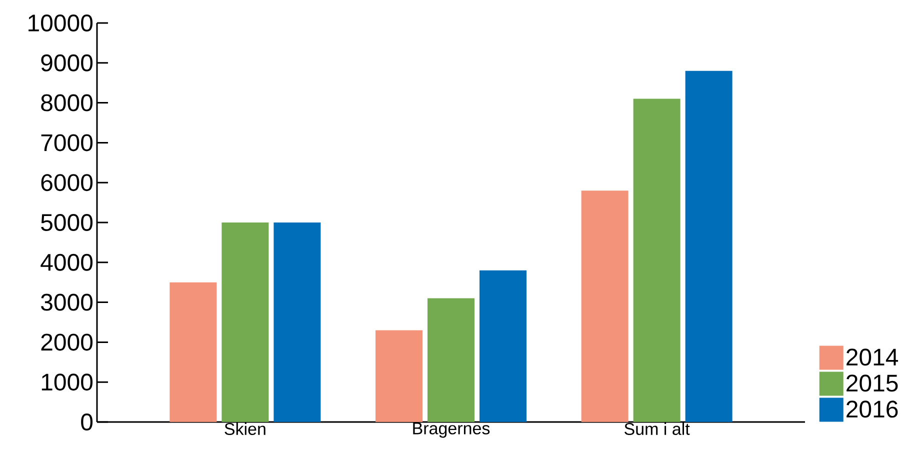 Image resolution: width=918 pixels, height=449 pixels. Describe the element at coordinates (67, 382) in the screenshot. I see `y-tick-label: 1000` at that location.